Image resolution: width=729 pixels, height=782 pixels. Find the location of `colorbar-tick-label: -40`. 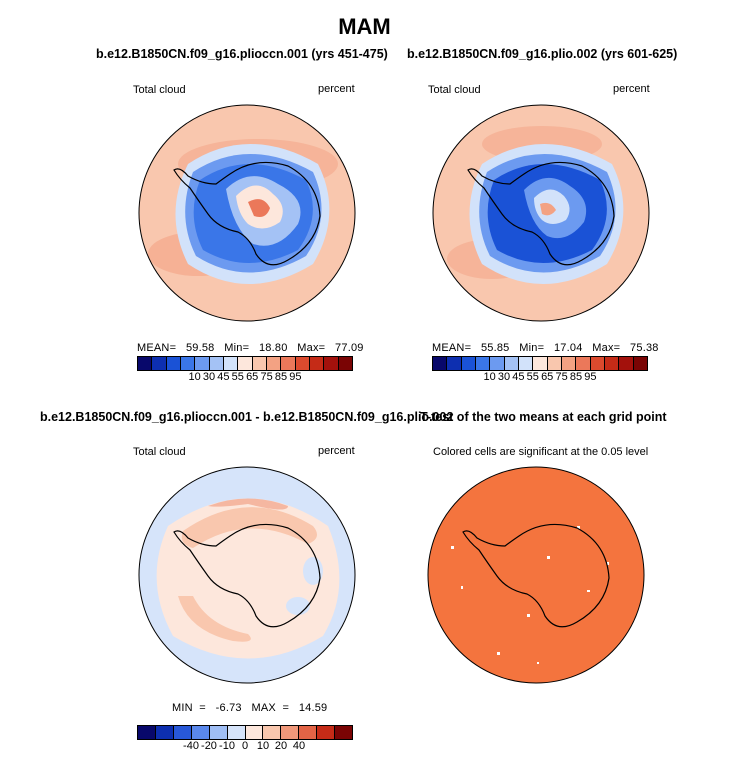

colorbar-tick-label: -40 is located at coordinates (191, 746).